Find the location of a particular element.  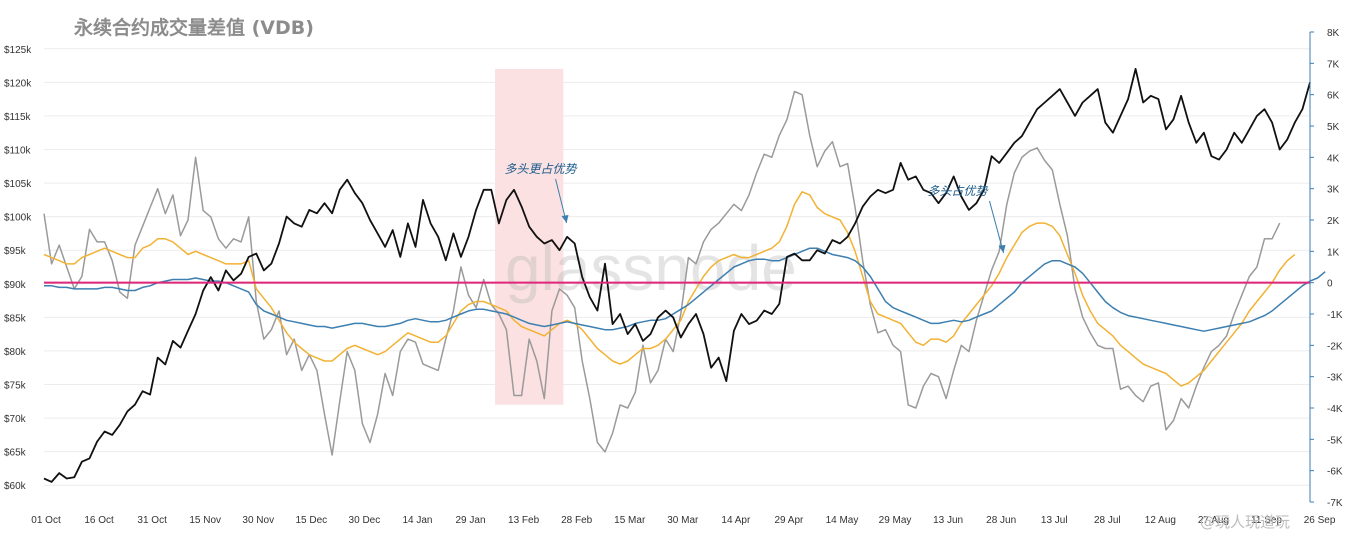

x-tick-label: 30 Dec is located at coordinates (365, 520).